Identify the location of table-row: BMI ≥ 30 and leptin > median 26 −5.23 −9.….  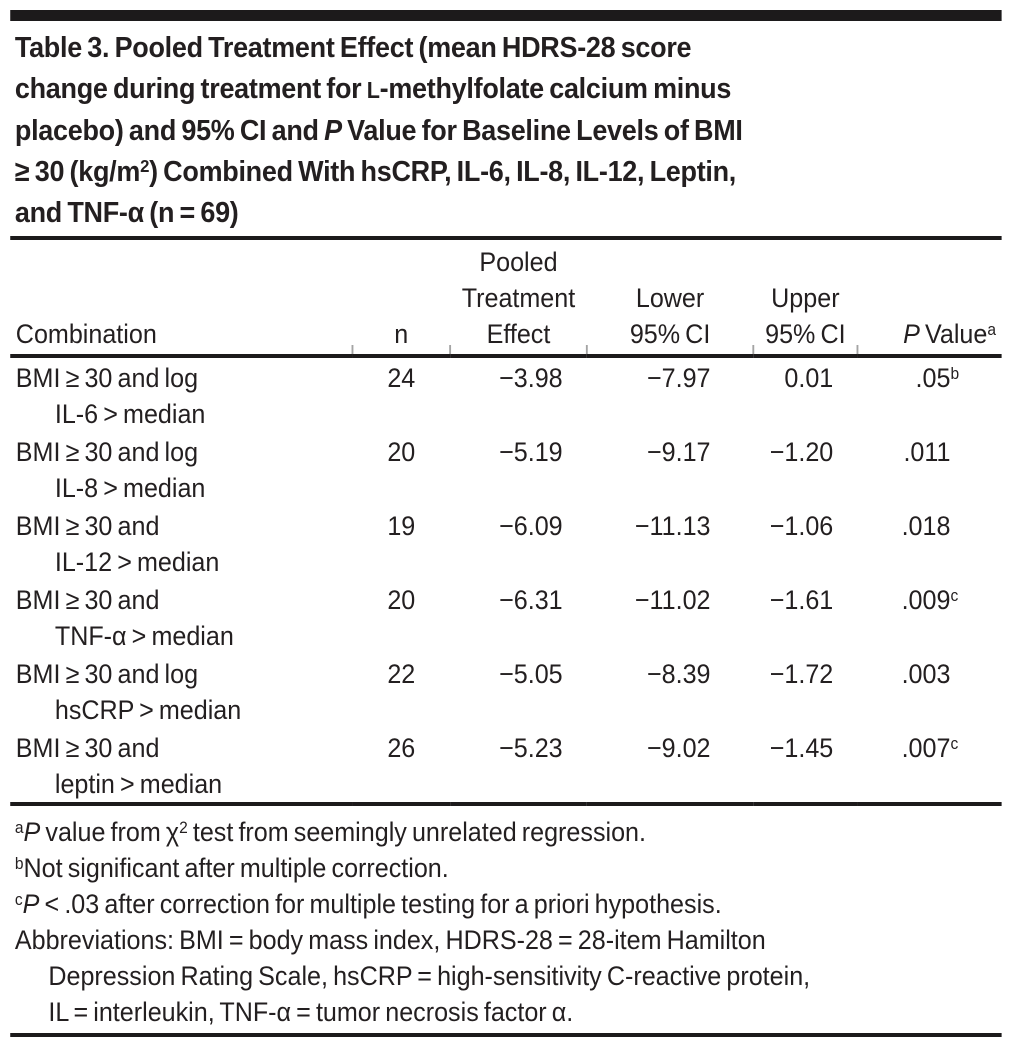
(506, 767).